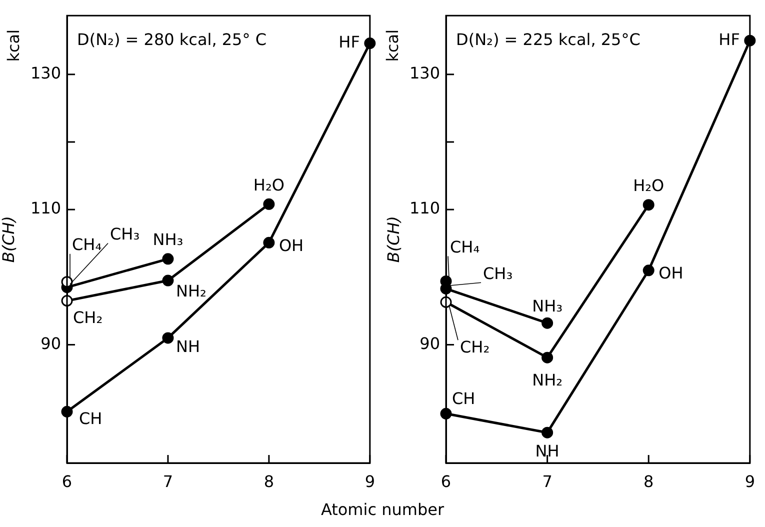 The image size is (765, 527). I want to click on text: D(N₂) = 280 kcal, 25° C, so click(171, 39).